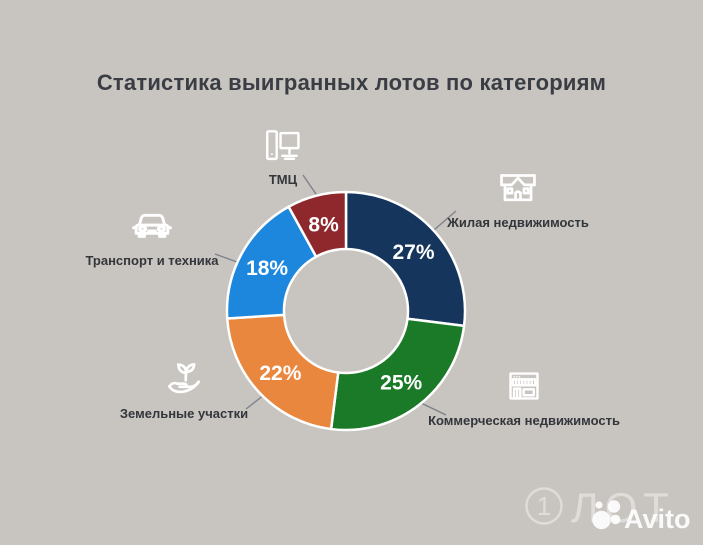  Describe the element at coordinates (657, 519) in the screenshot. I see `avito-logo-text: Avito` at that location.